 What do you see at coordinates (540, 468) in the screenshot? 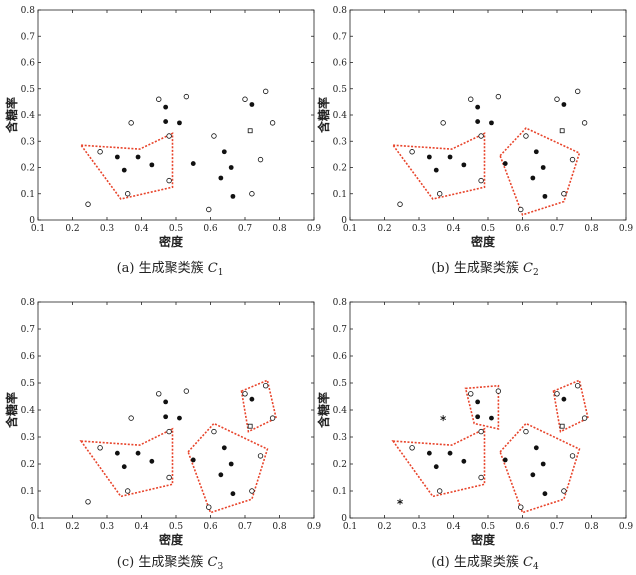
I see `chart-3-cluster-2-boundary` at bounding box center [540, 468].